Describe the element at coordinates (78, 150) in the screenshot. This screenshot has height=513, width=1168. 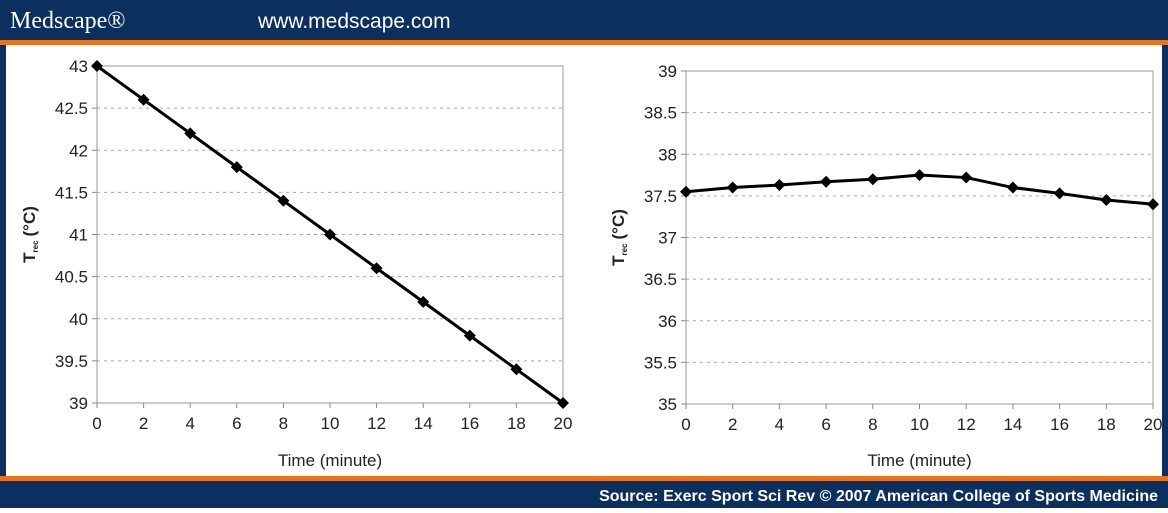
I see `y-tick-label: 42` at that location.